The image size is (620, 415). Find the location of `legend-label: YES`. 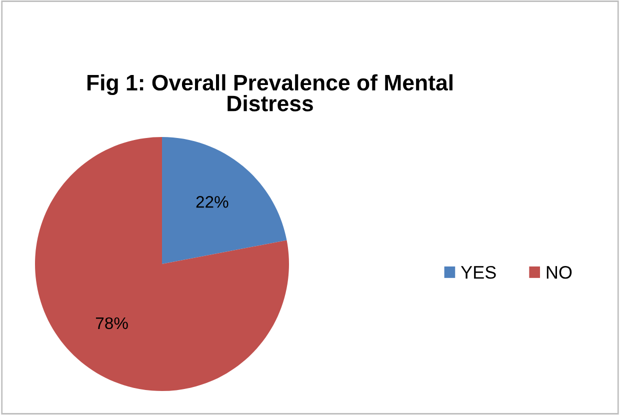

legend-label: YES is located at coordinates (478, 272).